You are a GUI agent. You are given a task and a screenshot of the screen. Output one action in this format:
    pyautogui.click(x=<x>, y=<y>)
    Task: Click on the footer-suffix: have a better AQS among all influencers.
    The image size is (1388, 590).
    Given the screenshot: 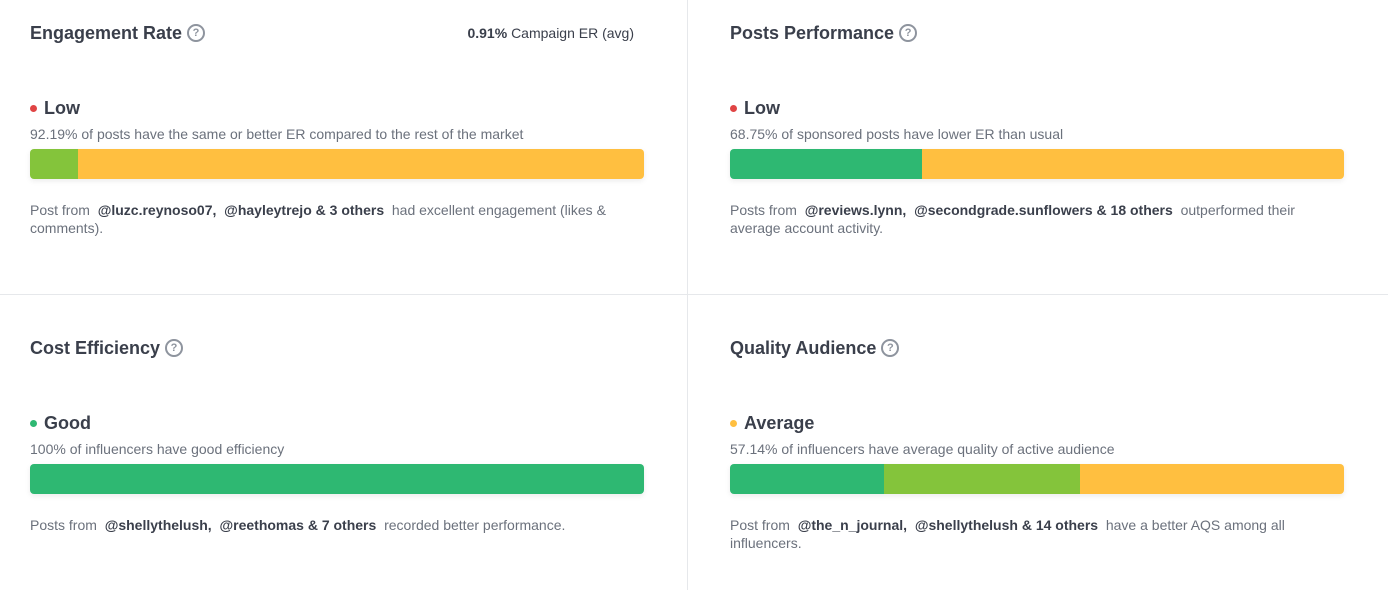 What is the action you would take?
    pyautogui.click(x=1007, y=534)
    